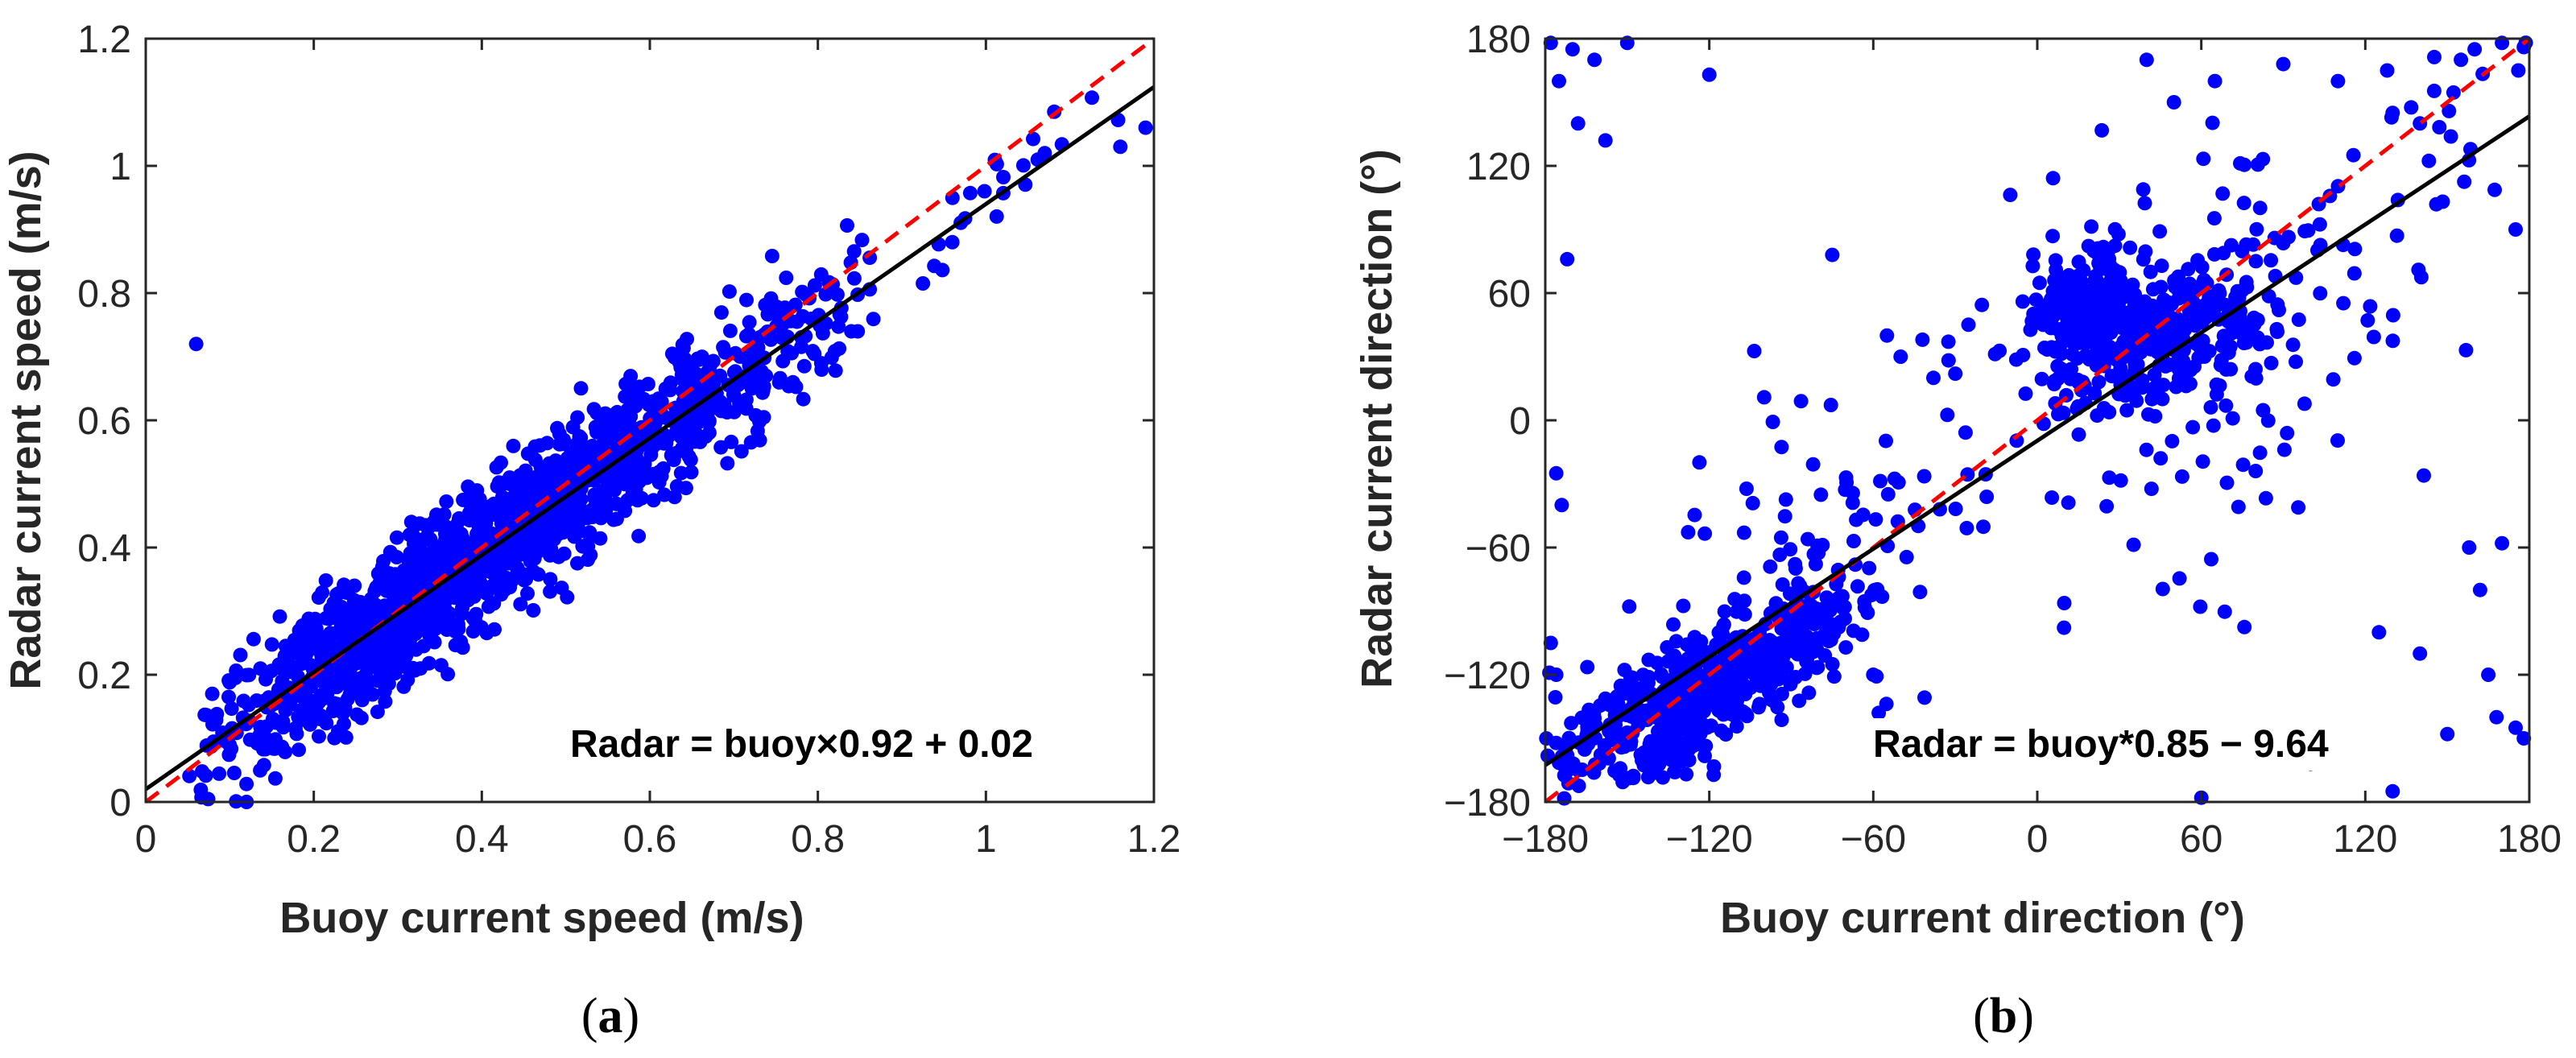  Describe the element at coordinates (120, 167) in the screenshot. I see `y-tick-label: 1` at that location.